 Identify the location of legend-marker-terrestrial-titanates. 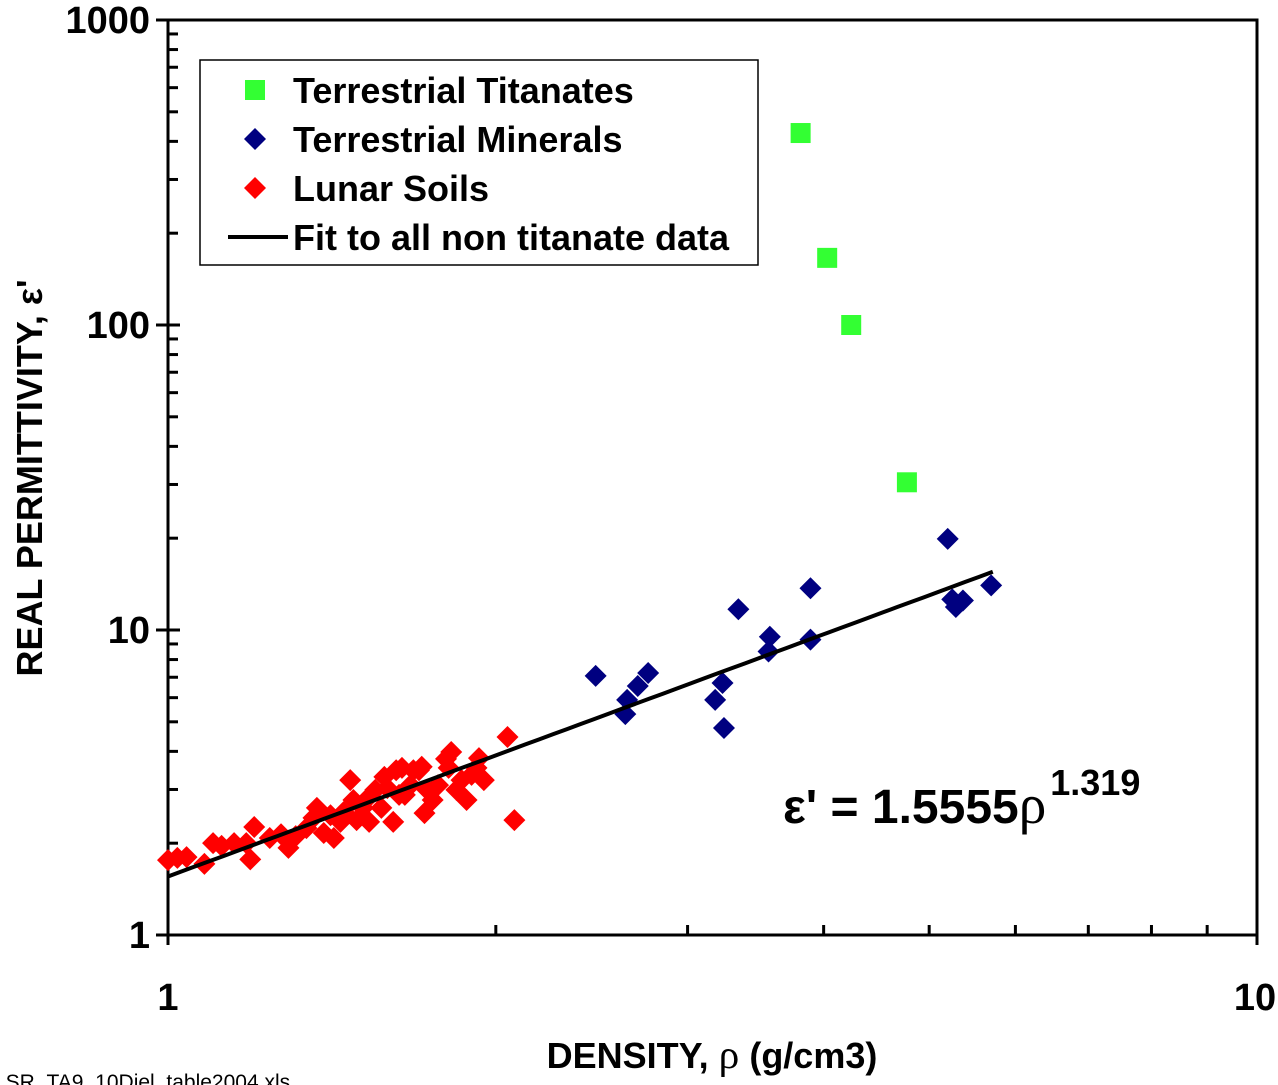
(255, 90).